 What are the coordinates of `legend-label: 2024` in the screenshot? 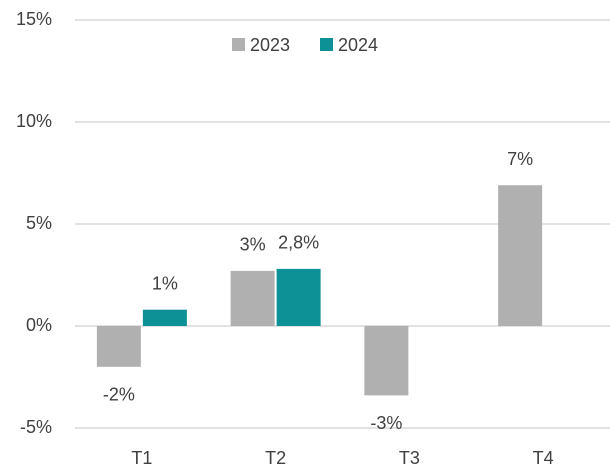 It's located at (358, 45).